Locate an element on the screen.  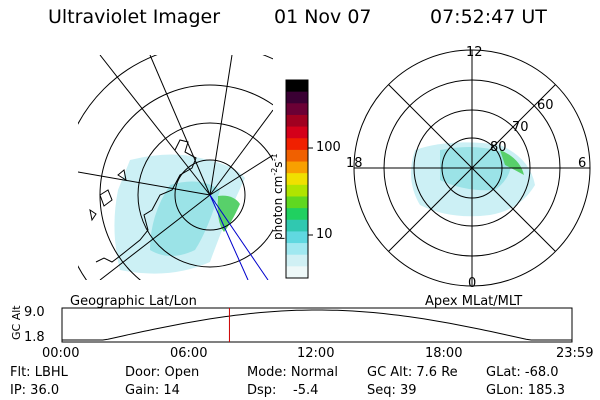
xtick-0000: 00:00 is located at coordinates (61, 353).